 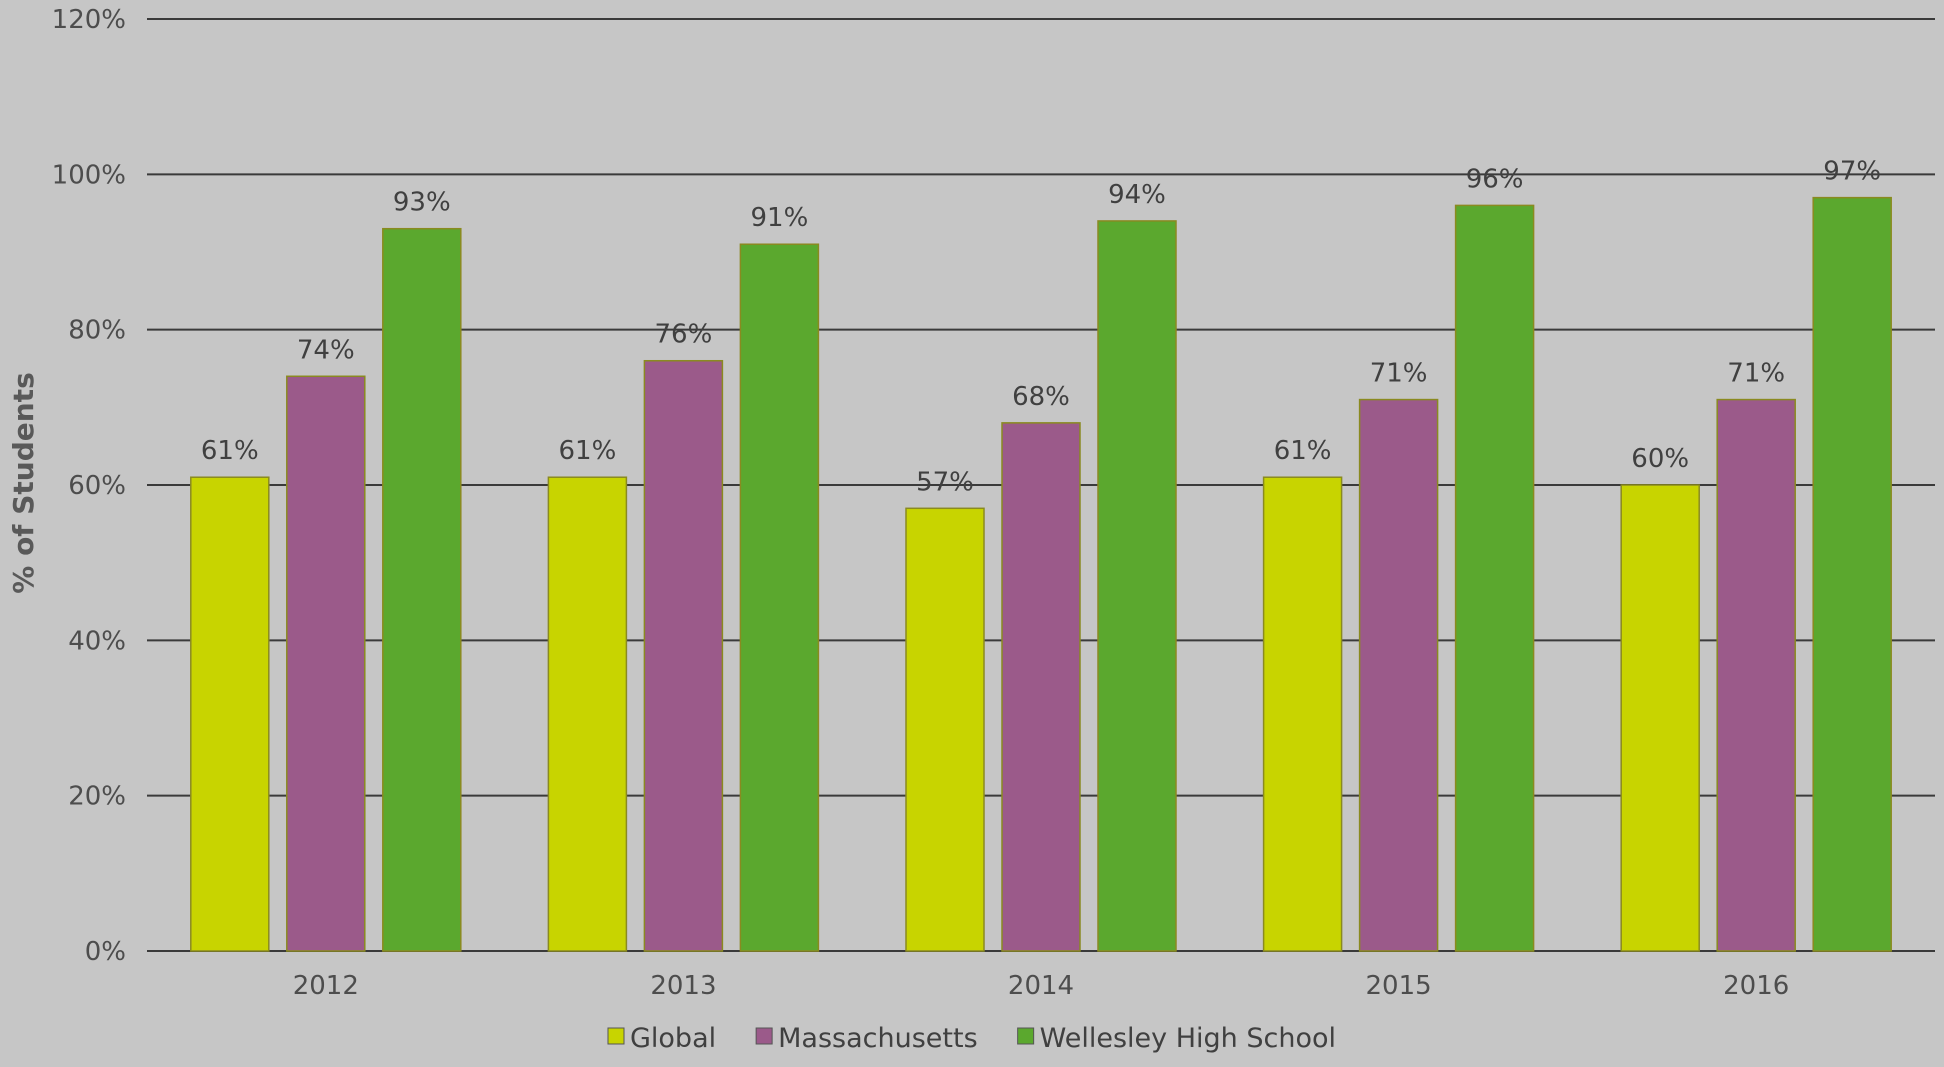 I want to click on y-tick-label: 0%, so click(x=105, y=952).